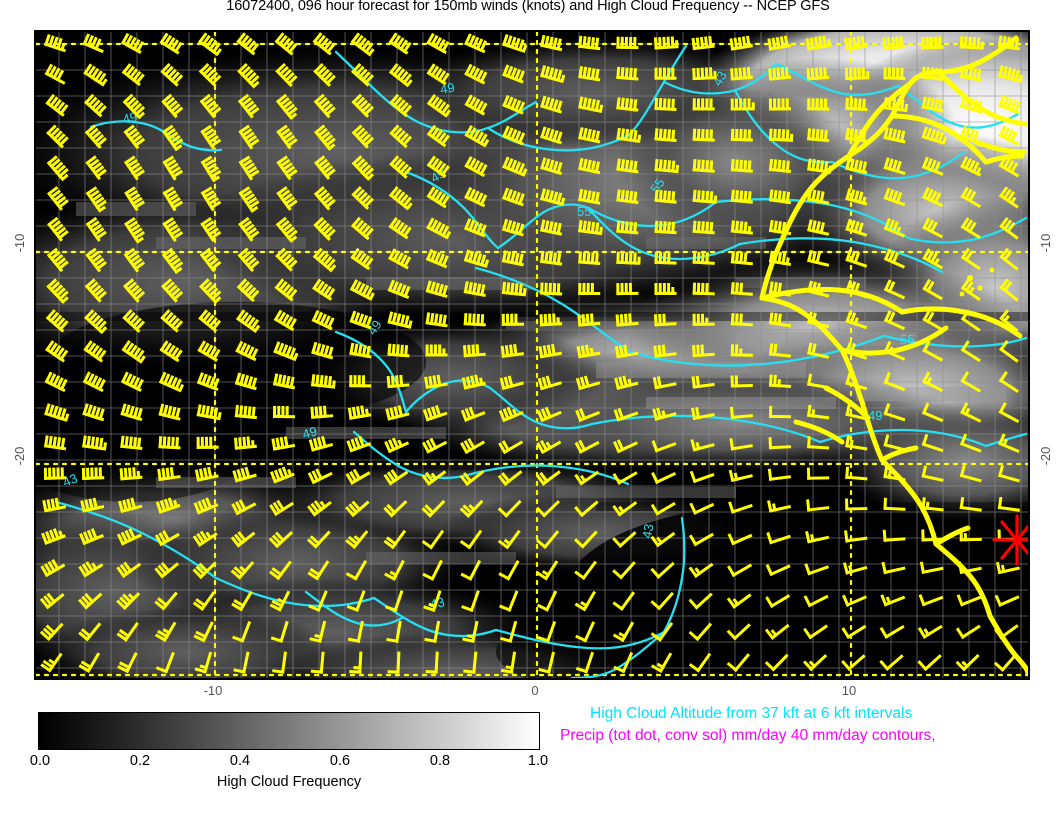  What do you see at coordinates (240, 761) in the screenshot?
I see `colorbar-tick: 0.4` at bounding box center [240, 761].